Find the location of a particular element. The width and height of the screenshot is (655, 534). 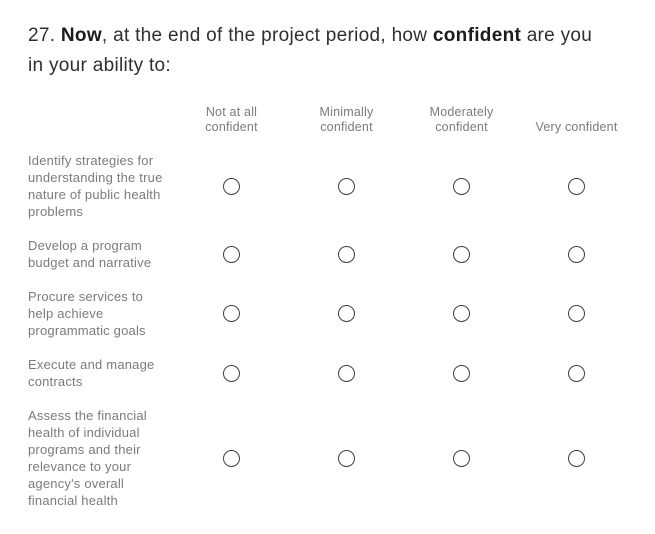

radio-row4-col3 is located at coordinates (576, 458).